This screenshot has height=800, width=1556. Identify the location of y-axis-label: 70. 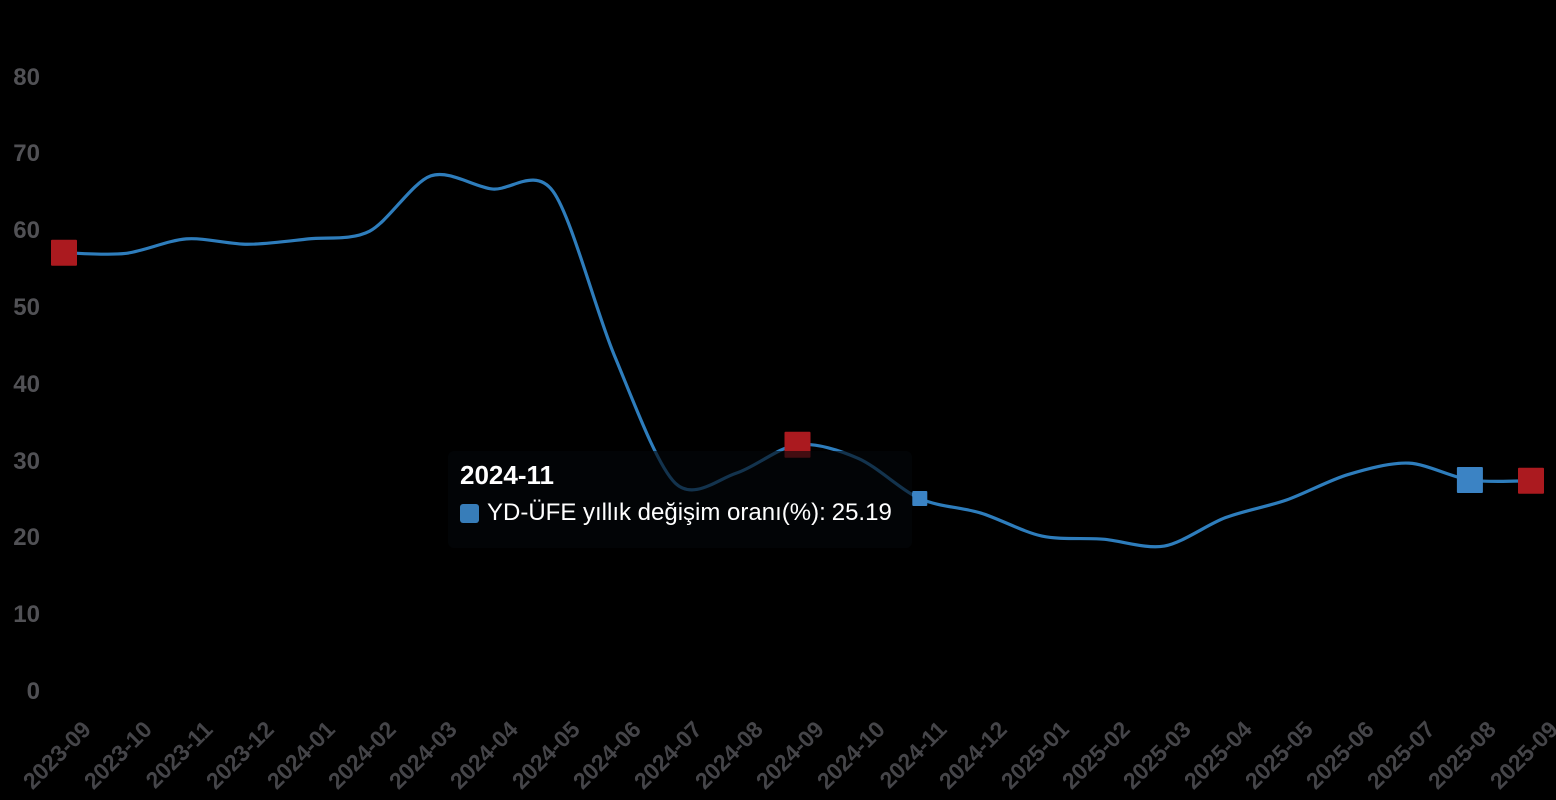
(26, 154).